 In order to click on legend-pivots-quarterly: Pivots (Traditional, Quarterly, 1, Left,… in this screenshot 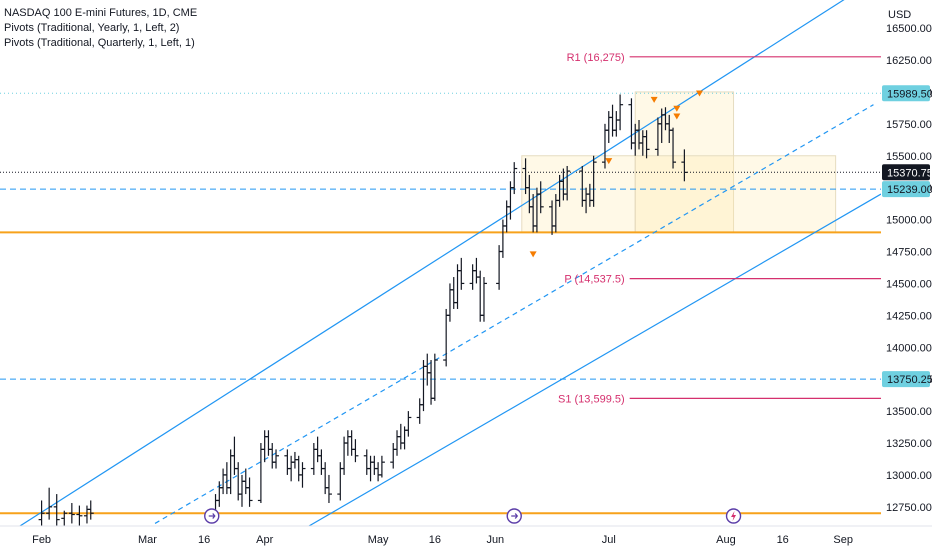, I will do `click(99, 43)`.